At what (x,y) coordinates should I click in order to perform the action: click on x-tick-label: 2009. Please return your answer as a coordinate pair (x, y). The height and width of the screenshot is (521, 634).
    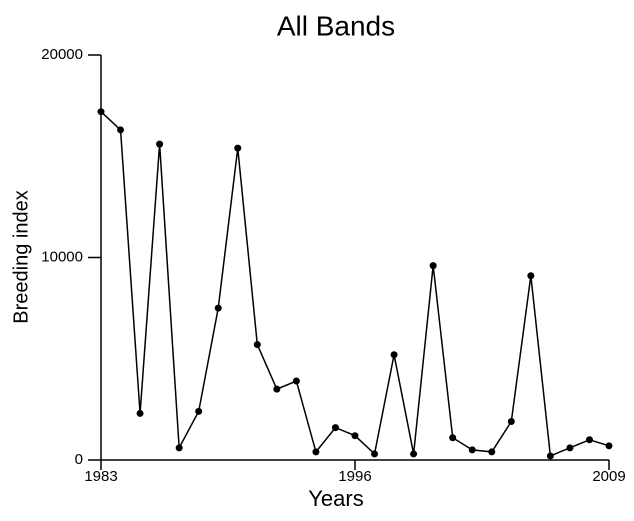
    Looking at the image, I should click on (608, 476).